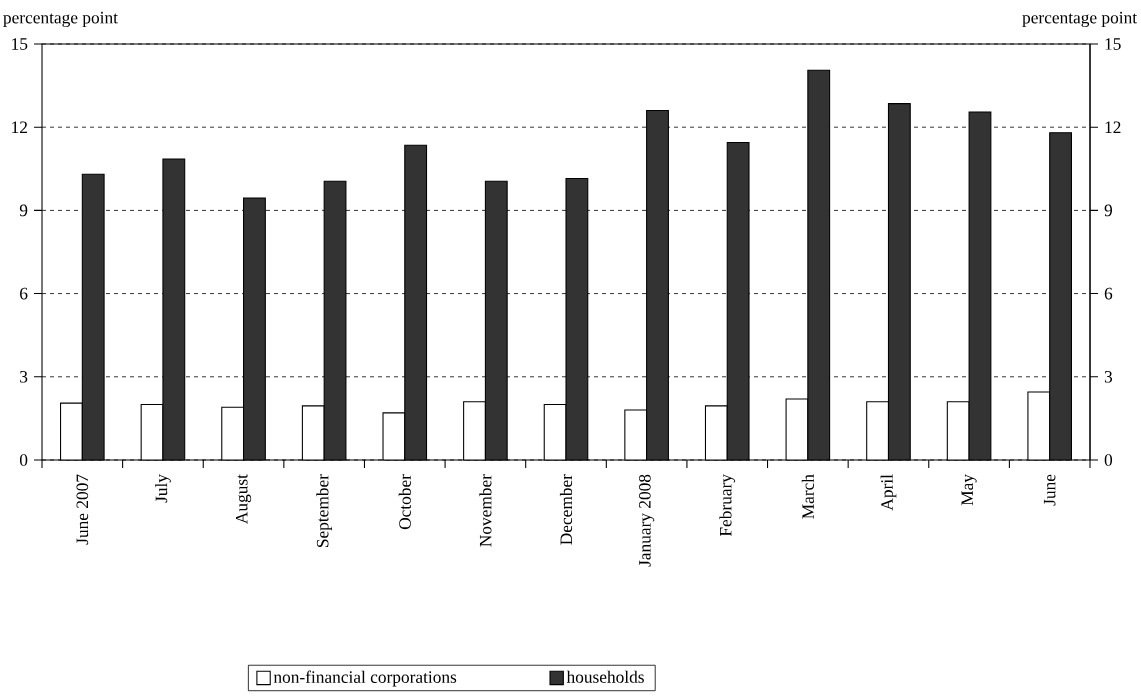  What do you see at coordinates (1108, 376) in the screenshot?
I see `y2-tick-label: 3` at bounding box center [1108, 376].